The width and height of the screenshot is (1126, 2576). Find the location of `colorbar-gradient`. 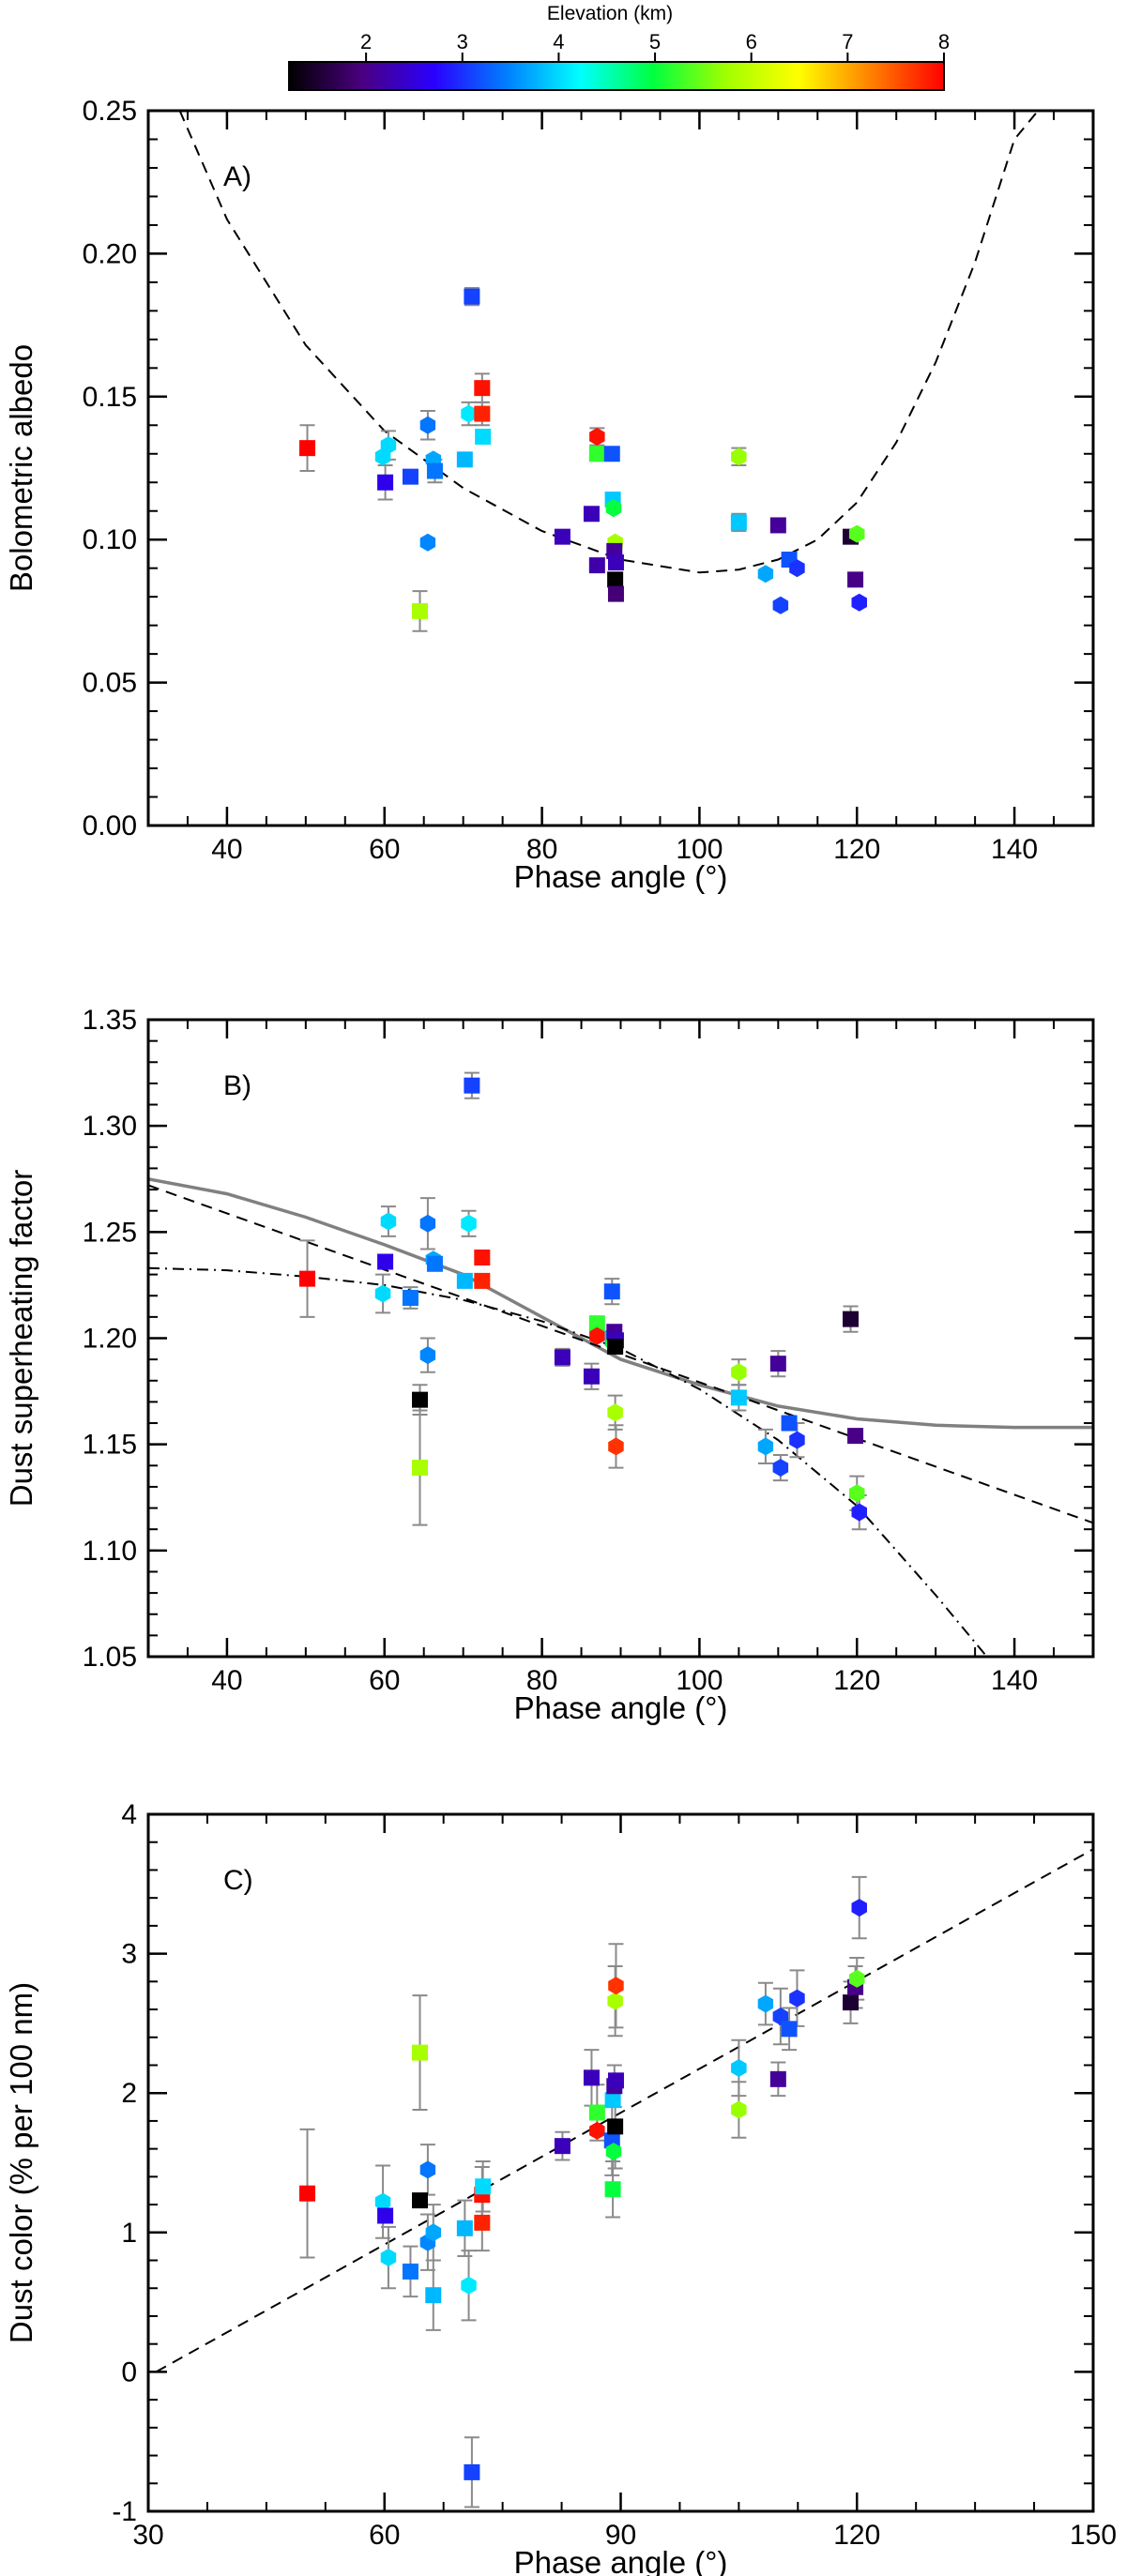

colorbar-gradient is located at coordinates (616, 76).